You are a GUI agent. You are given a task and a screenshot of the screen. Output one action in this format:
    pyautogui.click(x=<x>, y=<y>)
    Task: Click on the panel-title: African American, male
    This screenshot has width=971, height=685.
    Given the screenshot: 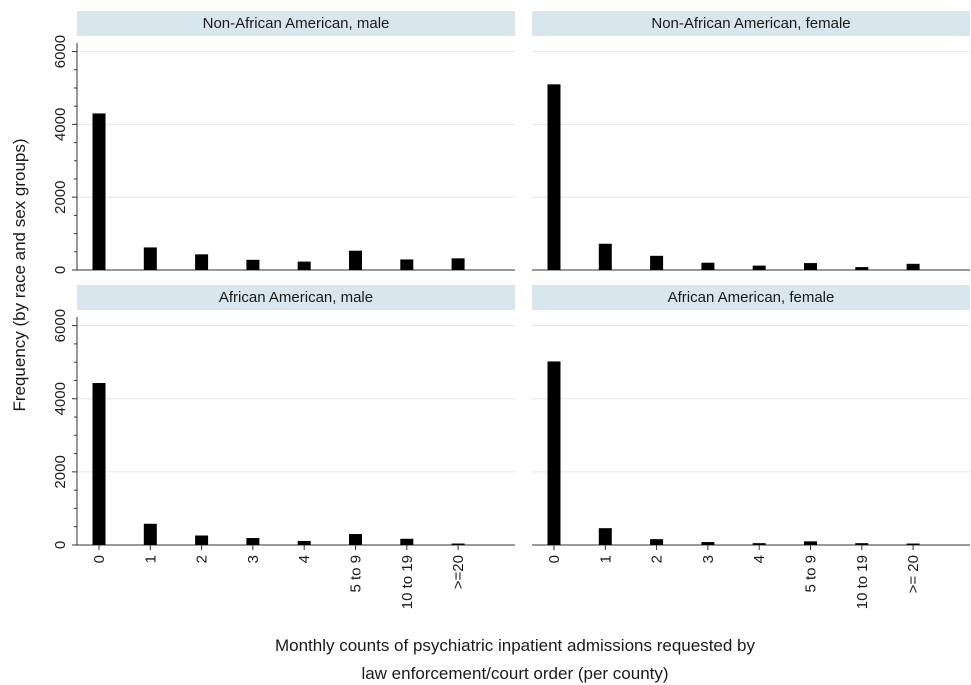 What is the action you would take?
    pyautogui.click(x=296, y=297)
    